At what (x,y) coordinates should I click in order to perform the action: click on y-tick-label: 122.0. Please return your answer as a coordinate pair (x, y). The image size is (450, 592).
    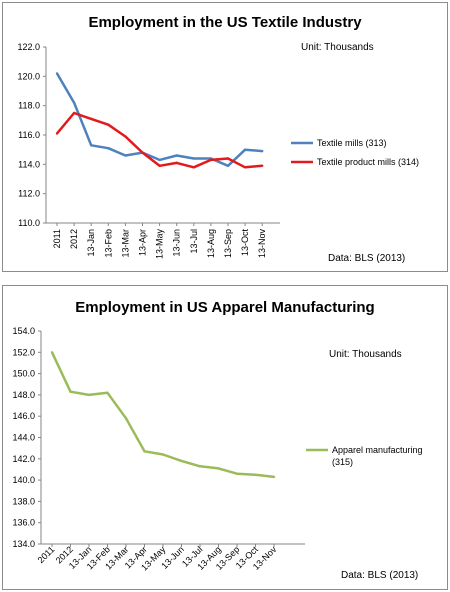
    Looking at the image, I should click on (28, 47).